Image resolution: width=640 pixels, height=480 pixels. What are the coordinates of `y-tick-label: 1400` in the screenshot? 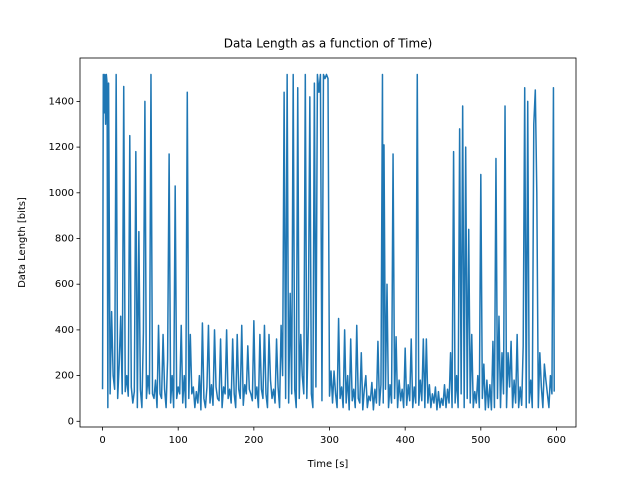 It's located at (61, 101).